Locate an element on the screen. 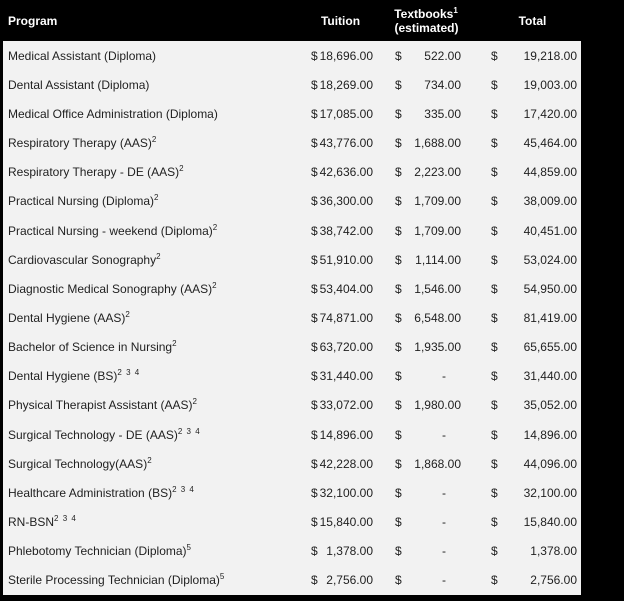  textbooks-value: - is located at coordinates (444, 522).